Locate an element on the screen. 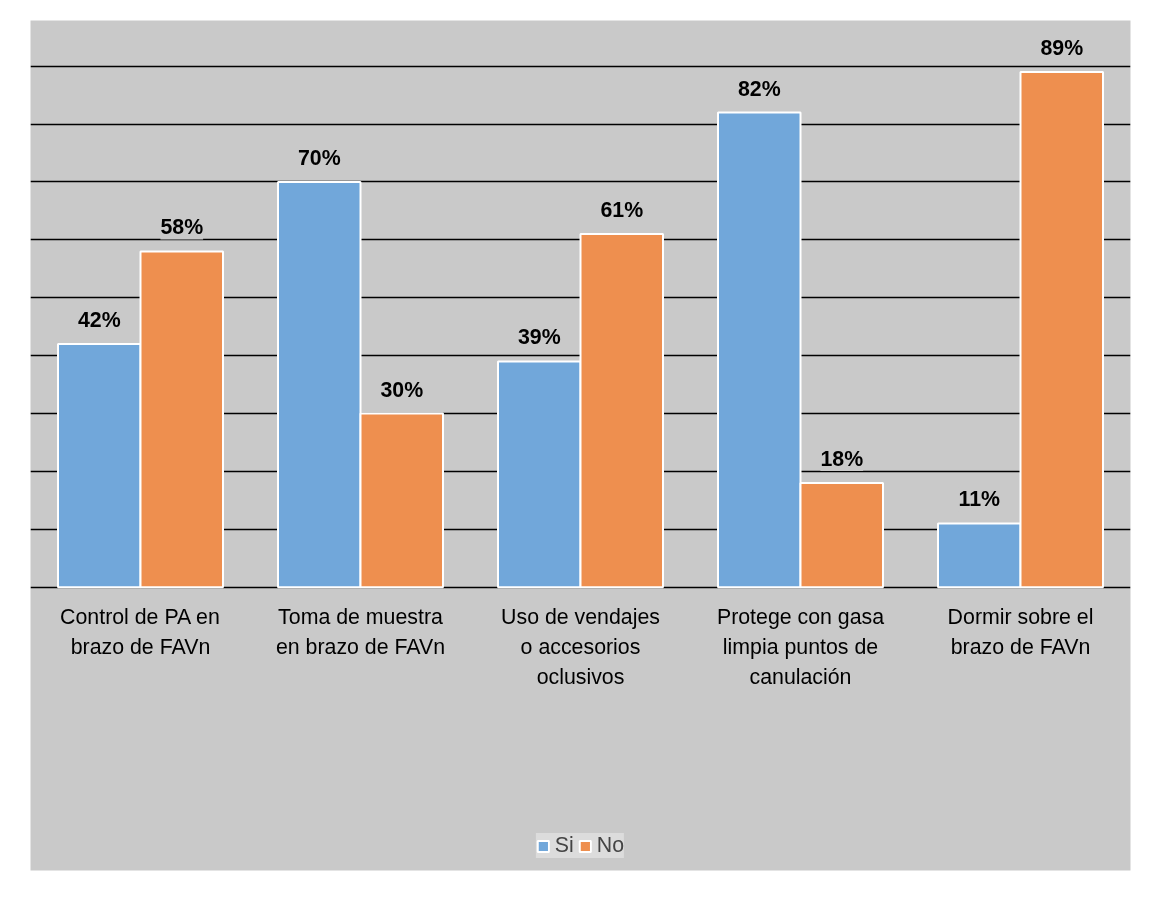 The image size is (1158, 898). x-tick-label: Control de PA en brazo de FAVn is located at coordinates (140, 632).